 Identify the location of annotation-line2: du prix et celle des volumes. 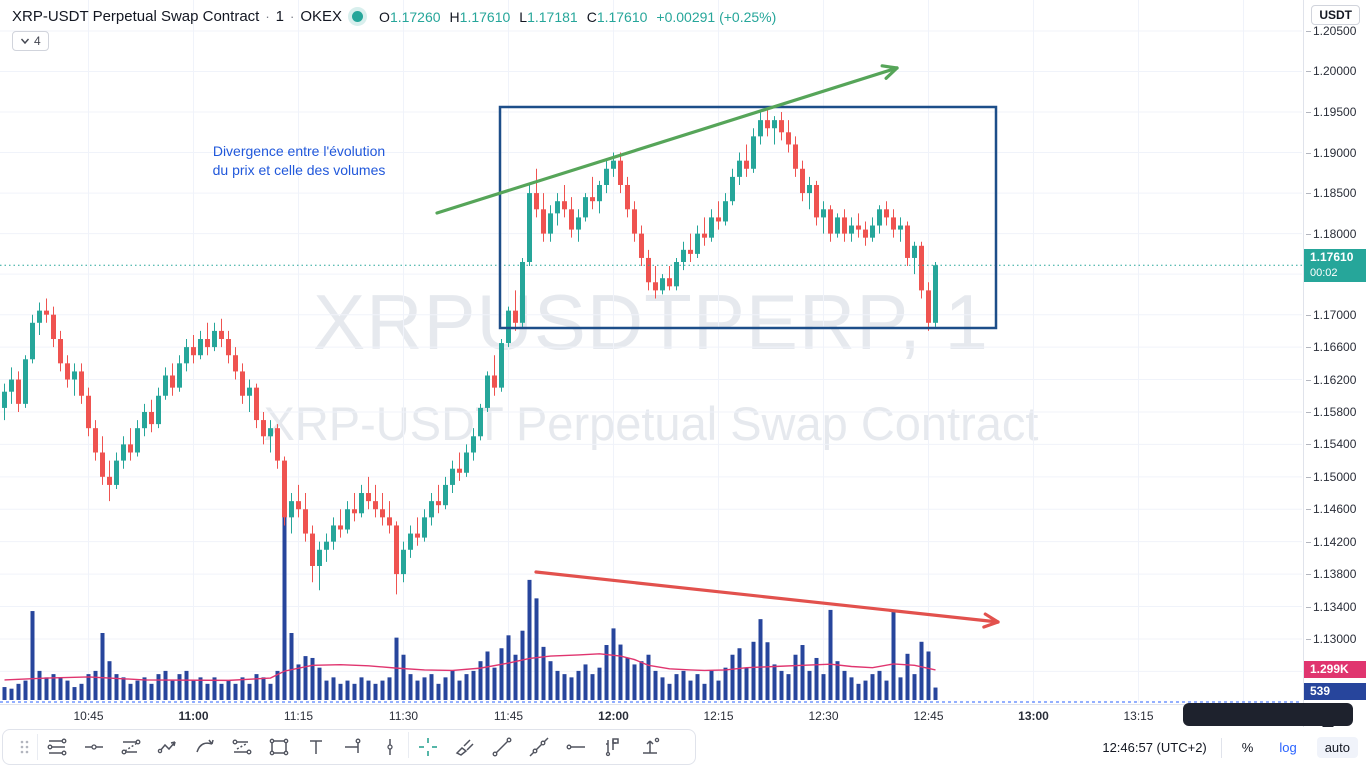
(299, 170).